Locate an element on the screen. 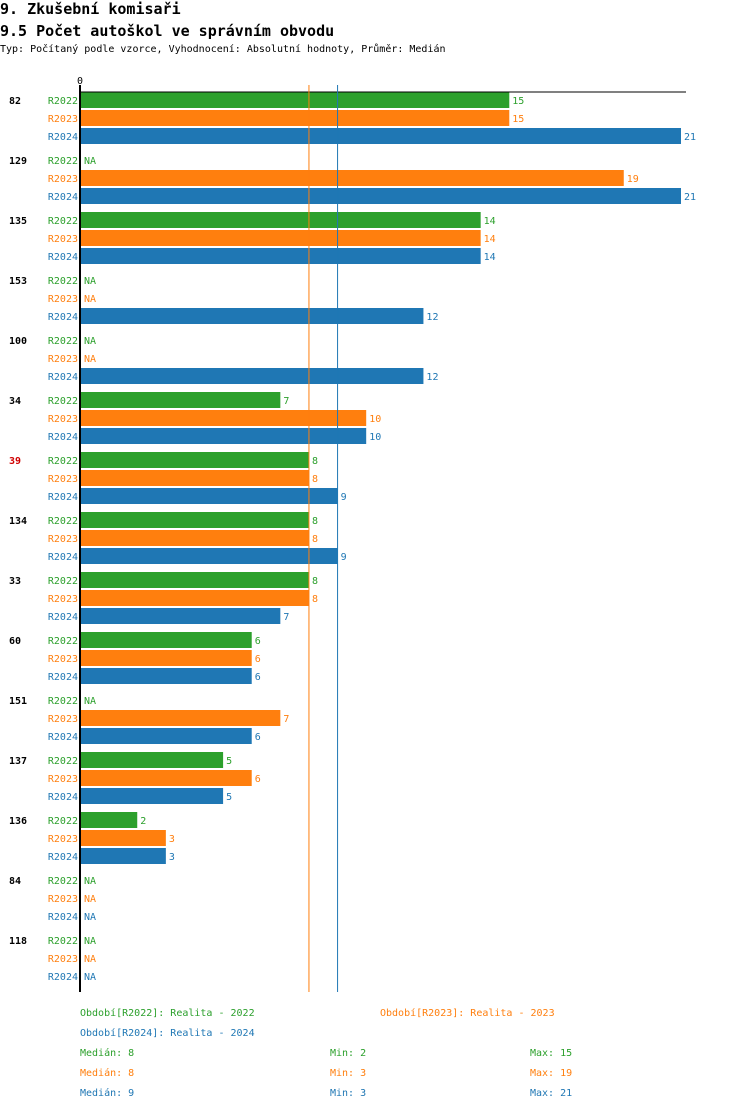 Image resolution: width=750 pixels, height=1112 pixels. category-label: 33 is located at coordinates (15, 581).